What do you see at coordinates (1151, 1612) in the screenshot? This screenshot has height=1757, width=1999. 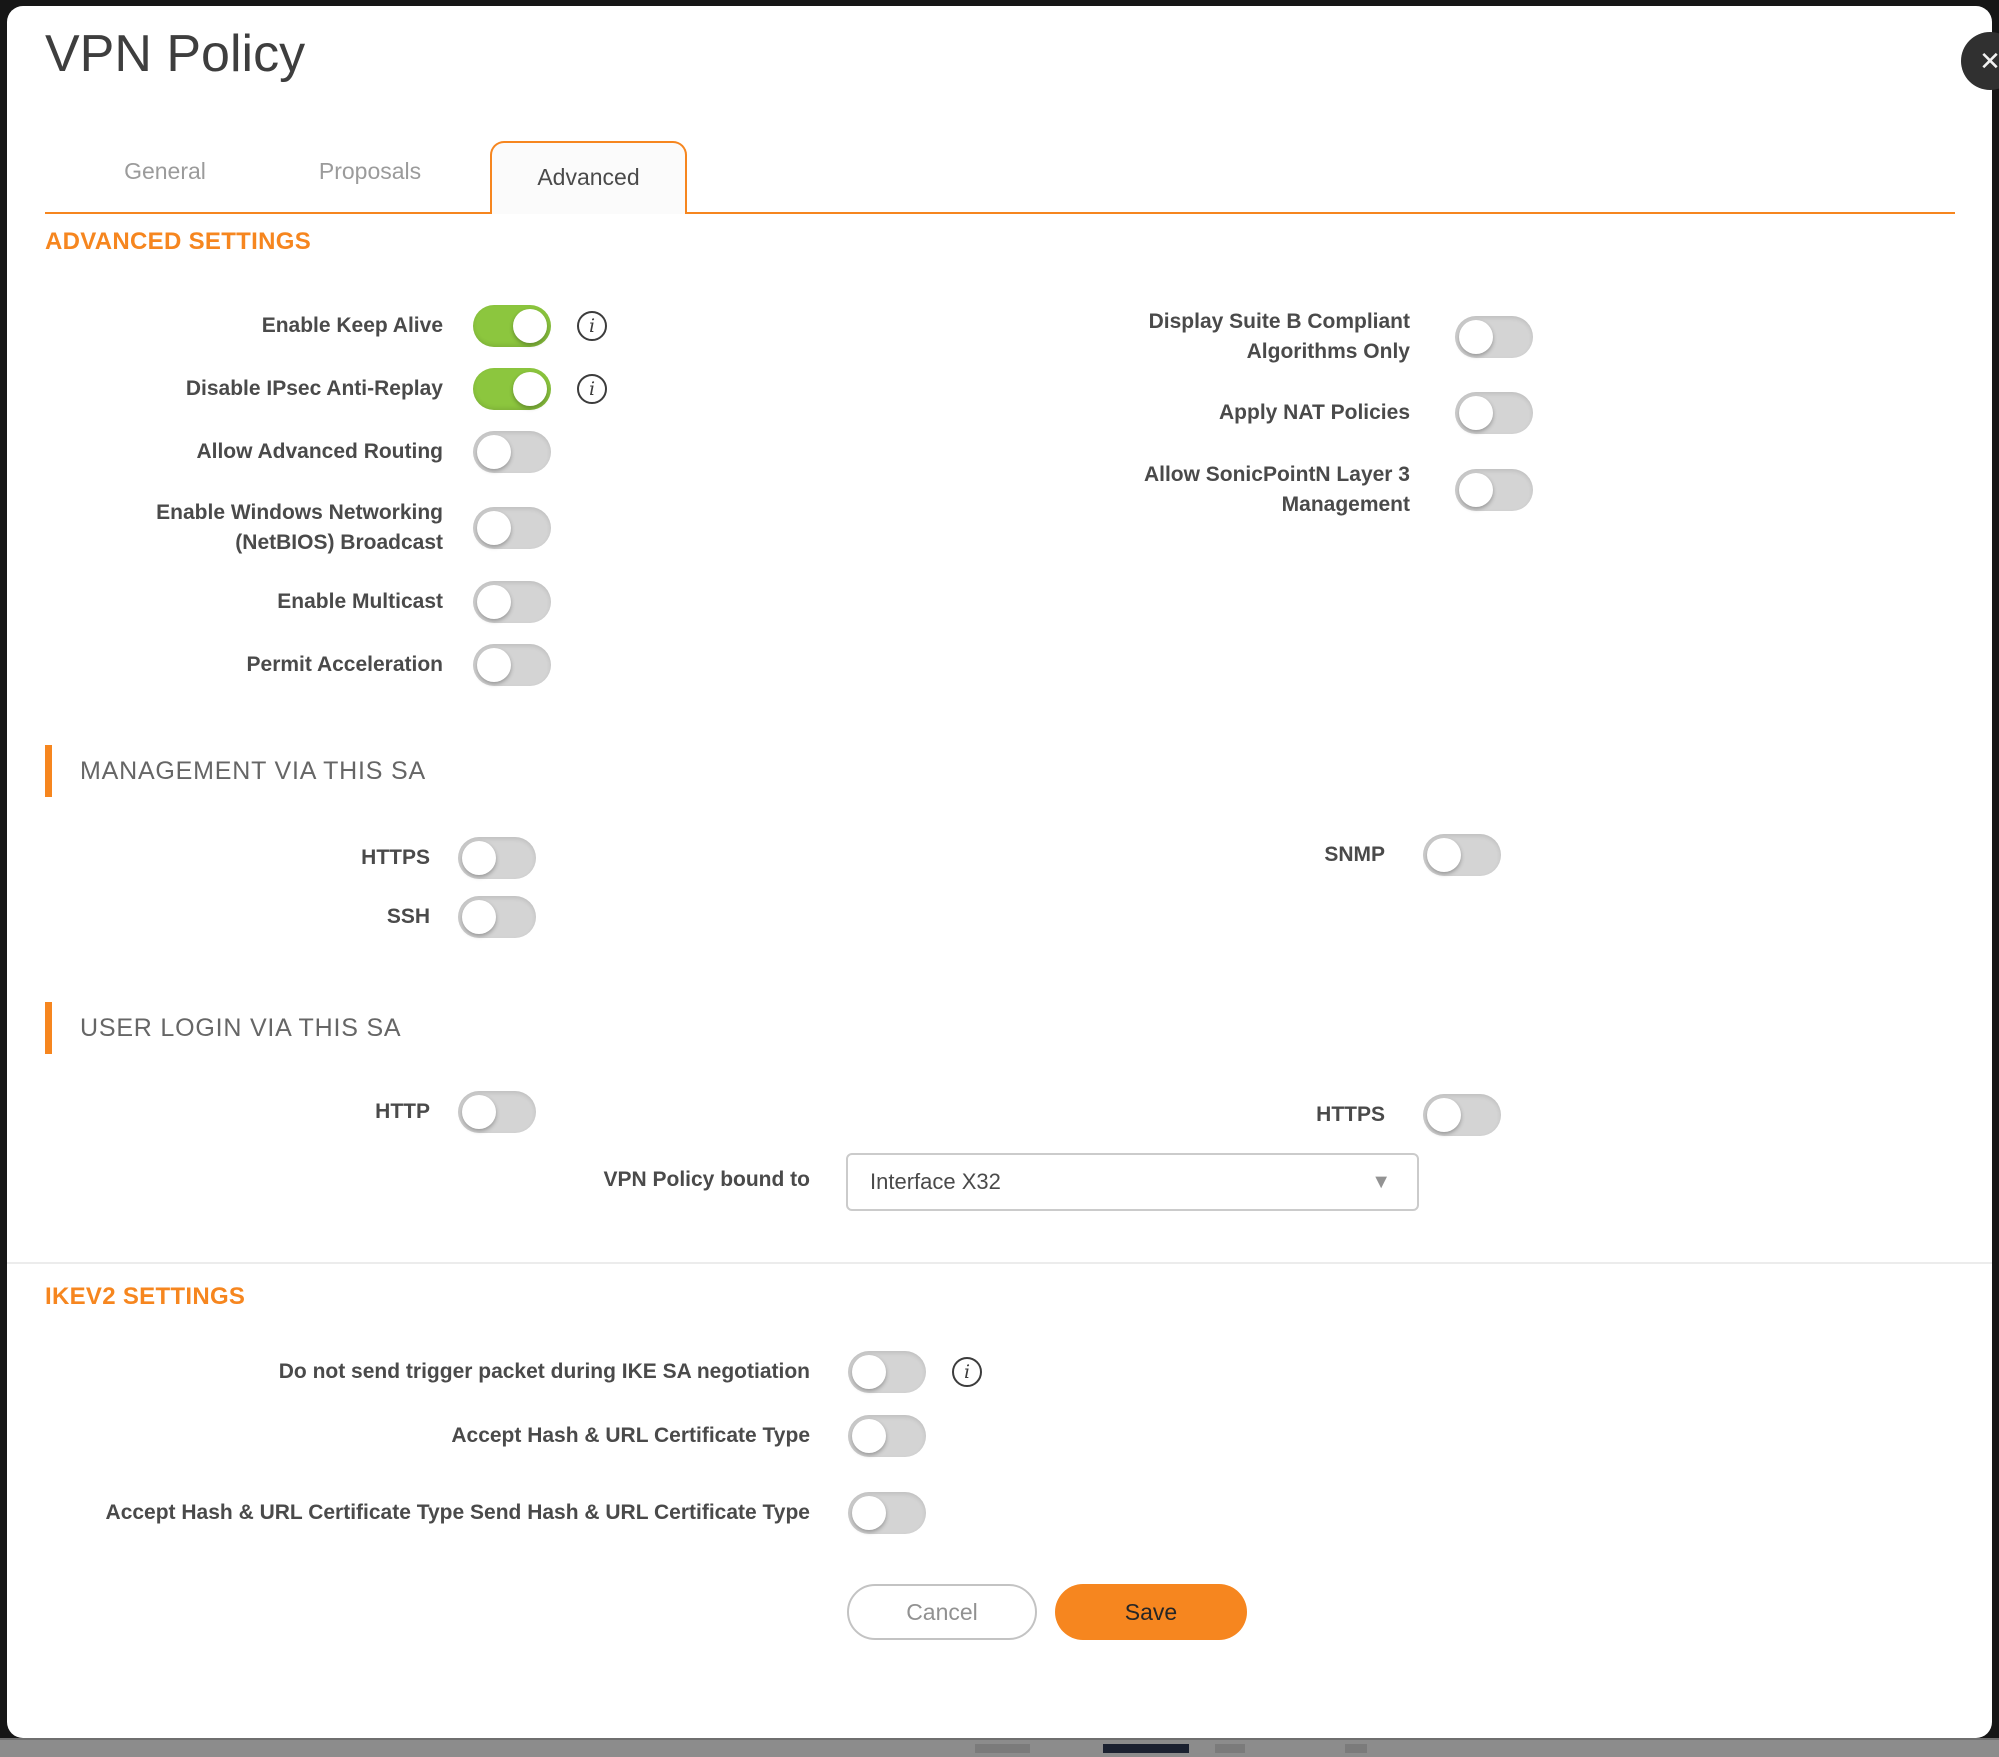 I see `save-button: Save` at bounding box center [1151, 1612].